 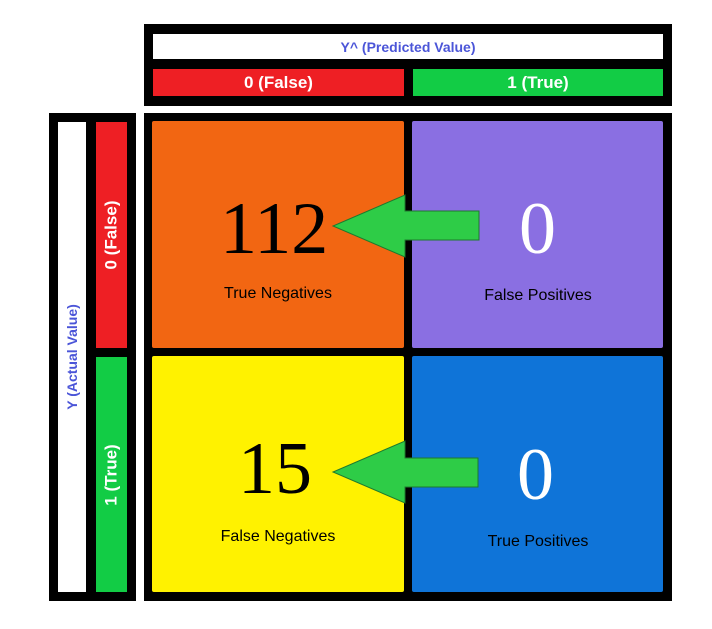 What do you see at coordinates (538, 541) in the screenshot?
I see `true-positives-label: True Positives` at bounding box center [538, 541].